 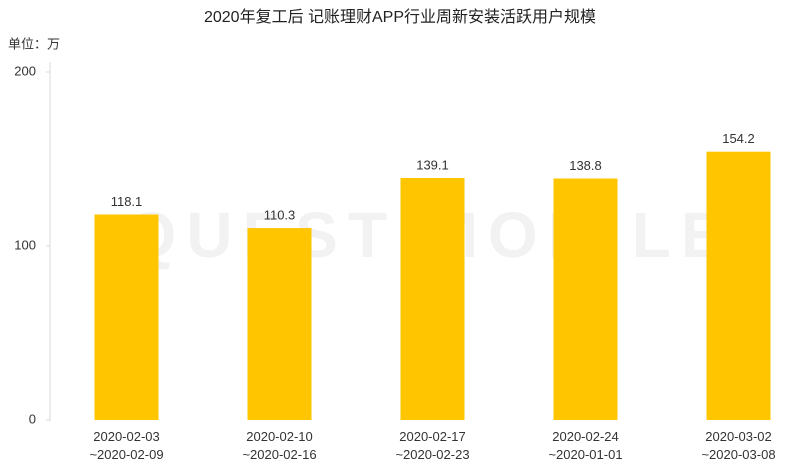 I want to click on x-tick-label-line: 2020-02-03, so click(x=126, y=436).